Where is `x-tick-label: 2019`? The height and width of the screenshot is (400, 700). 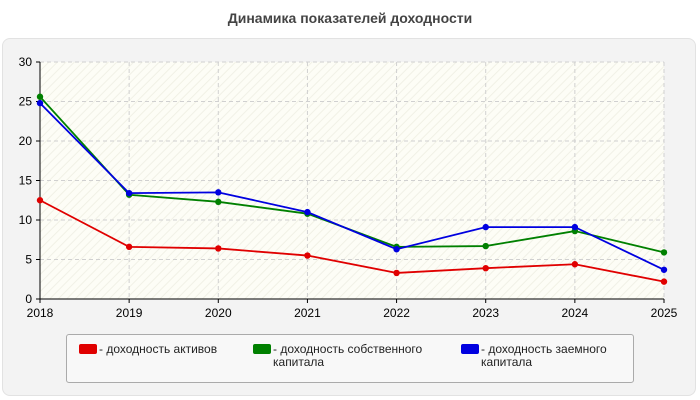 x-tick-label: 2019 is located at coordinates (129, 313).